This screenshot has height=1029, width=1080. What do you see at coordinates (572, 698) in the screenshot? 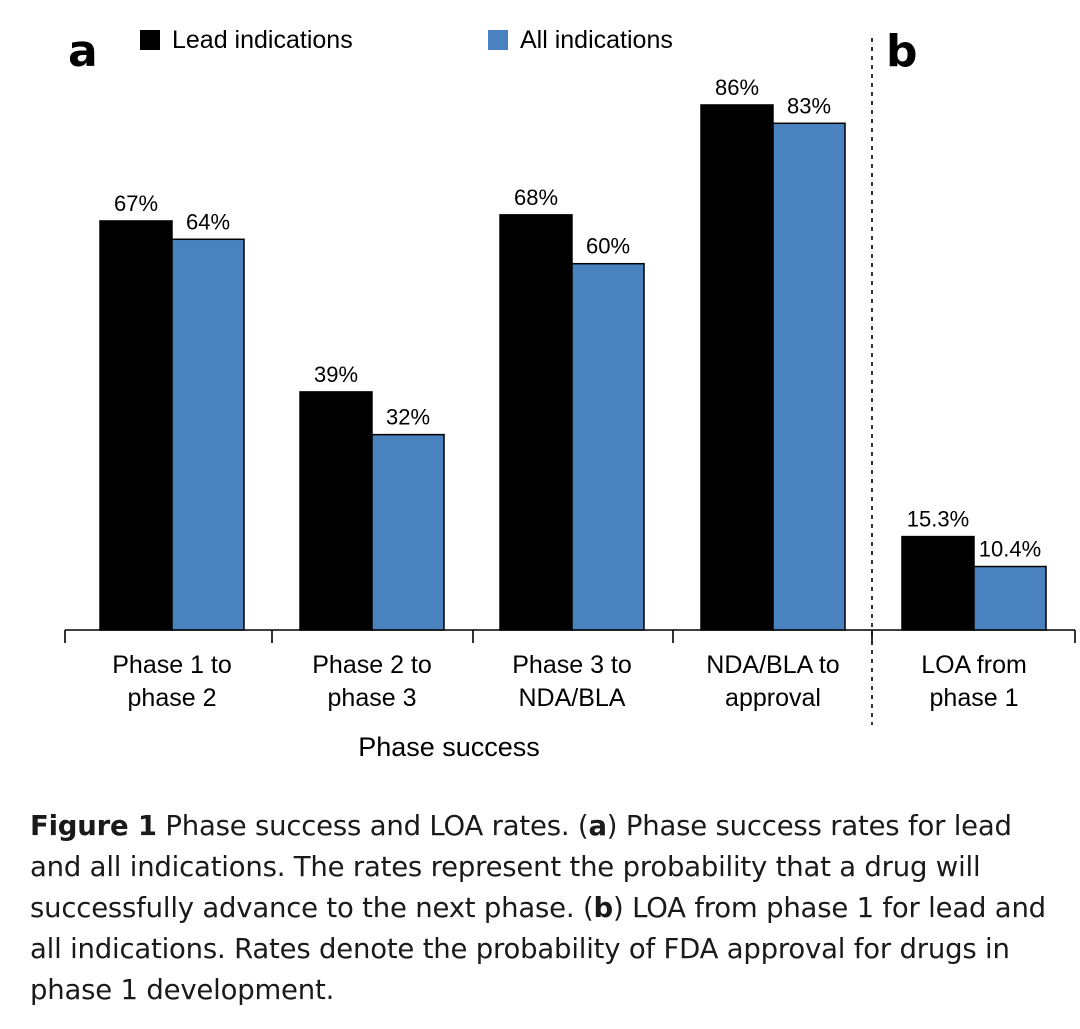
I see `category-label-2-1: NDA/BLA` at bounding box center [572, 698].